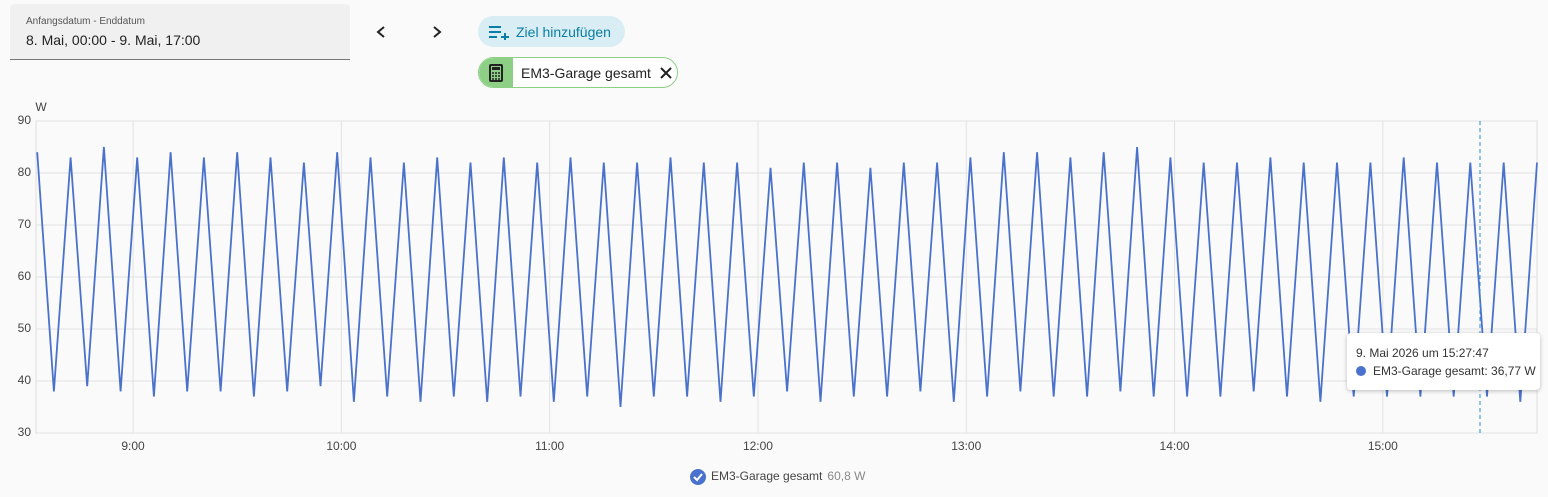  Describe the element at coordinates (85, 21) in the screenshot. I see `date-label: Anfangsdatum - Enddatum` at that location.